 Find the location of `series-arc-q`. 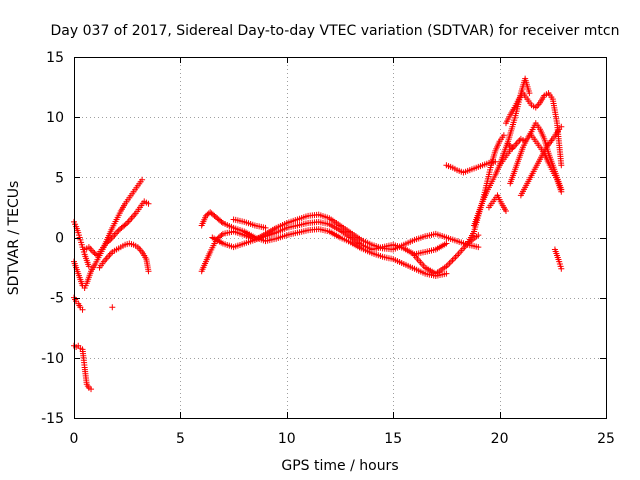

series-arc-q is located at coordinates (514, 122).